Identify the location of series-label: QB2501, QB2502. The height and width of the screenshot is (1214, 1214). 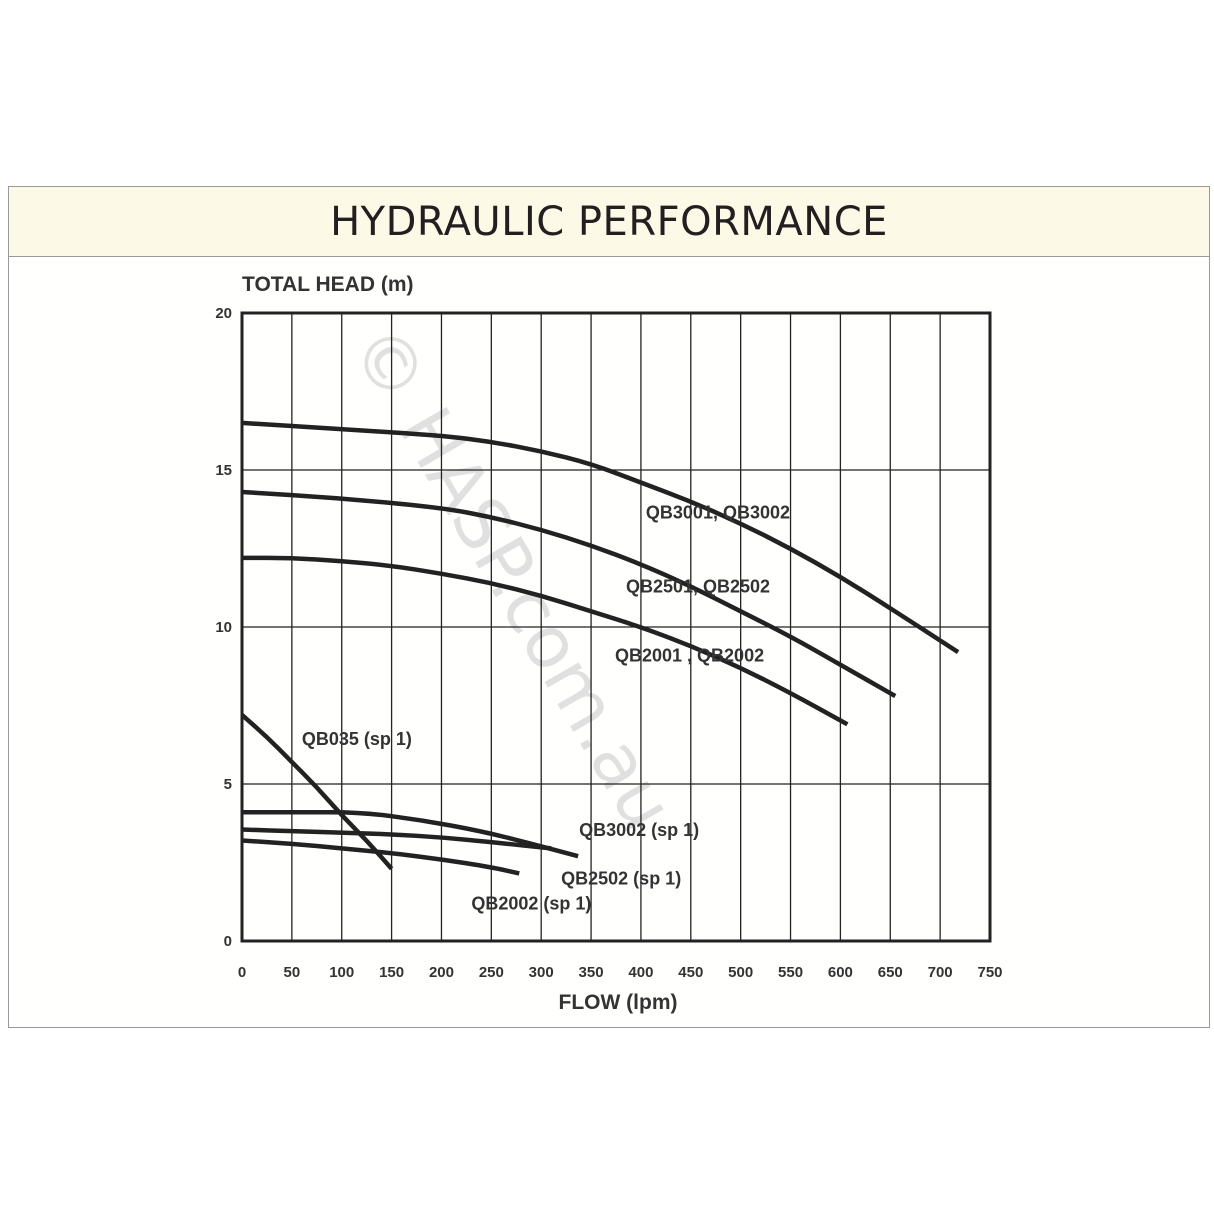
(698, 586).